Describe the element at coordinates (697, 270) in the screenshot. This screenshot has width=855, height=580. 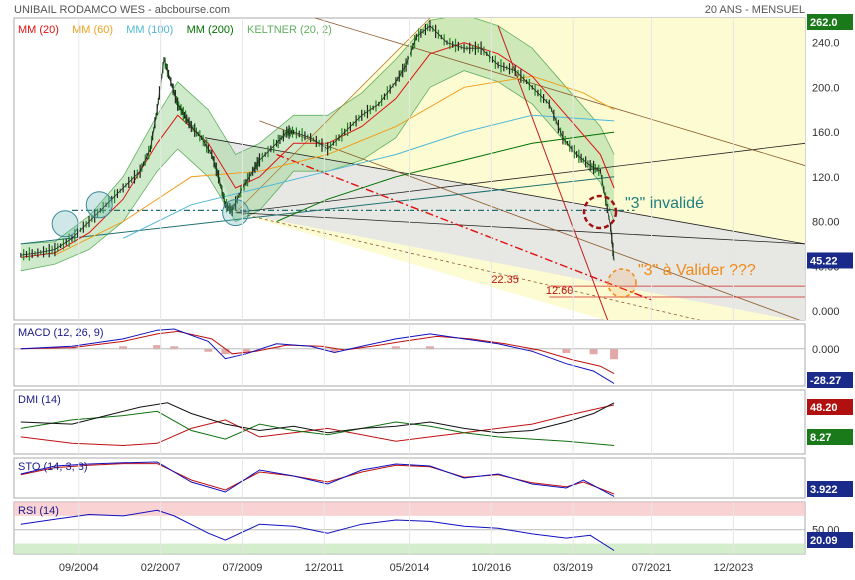
I see `annotation-a-valider: "3" à Valider ???` at that location.